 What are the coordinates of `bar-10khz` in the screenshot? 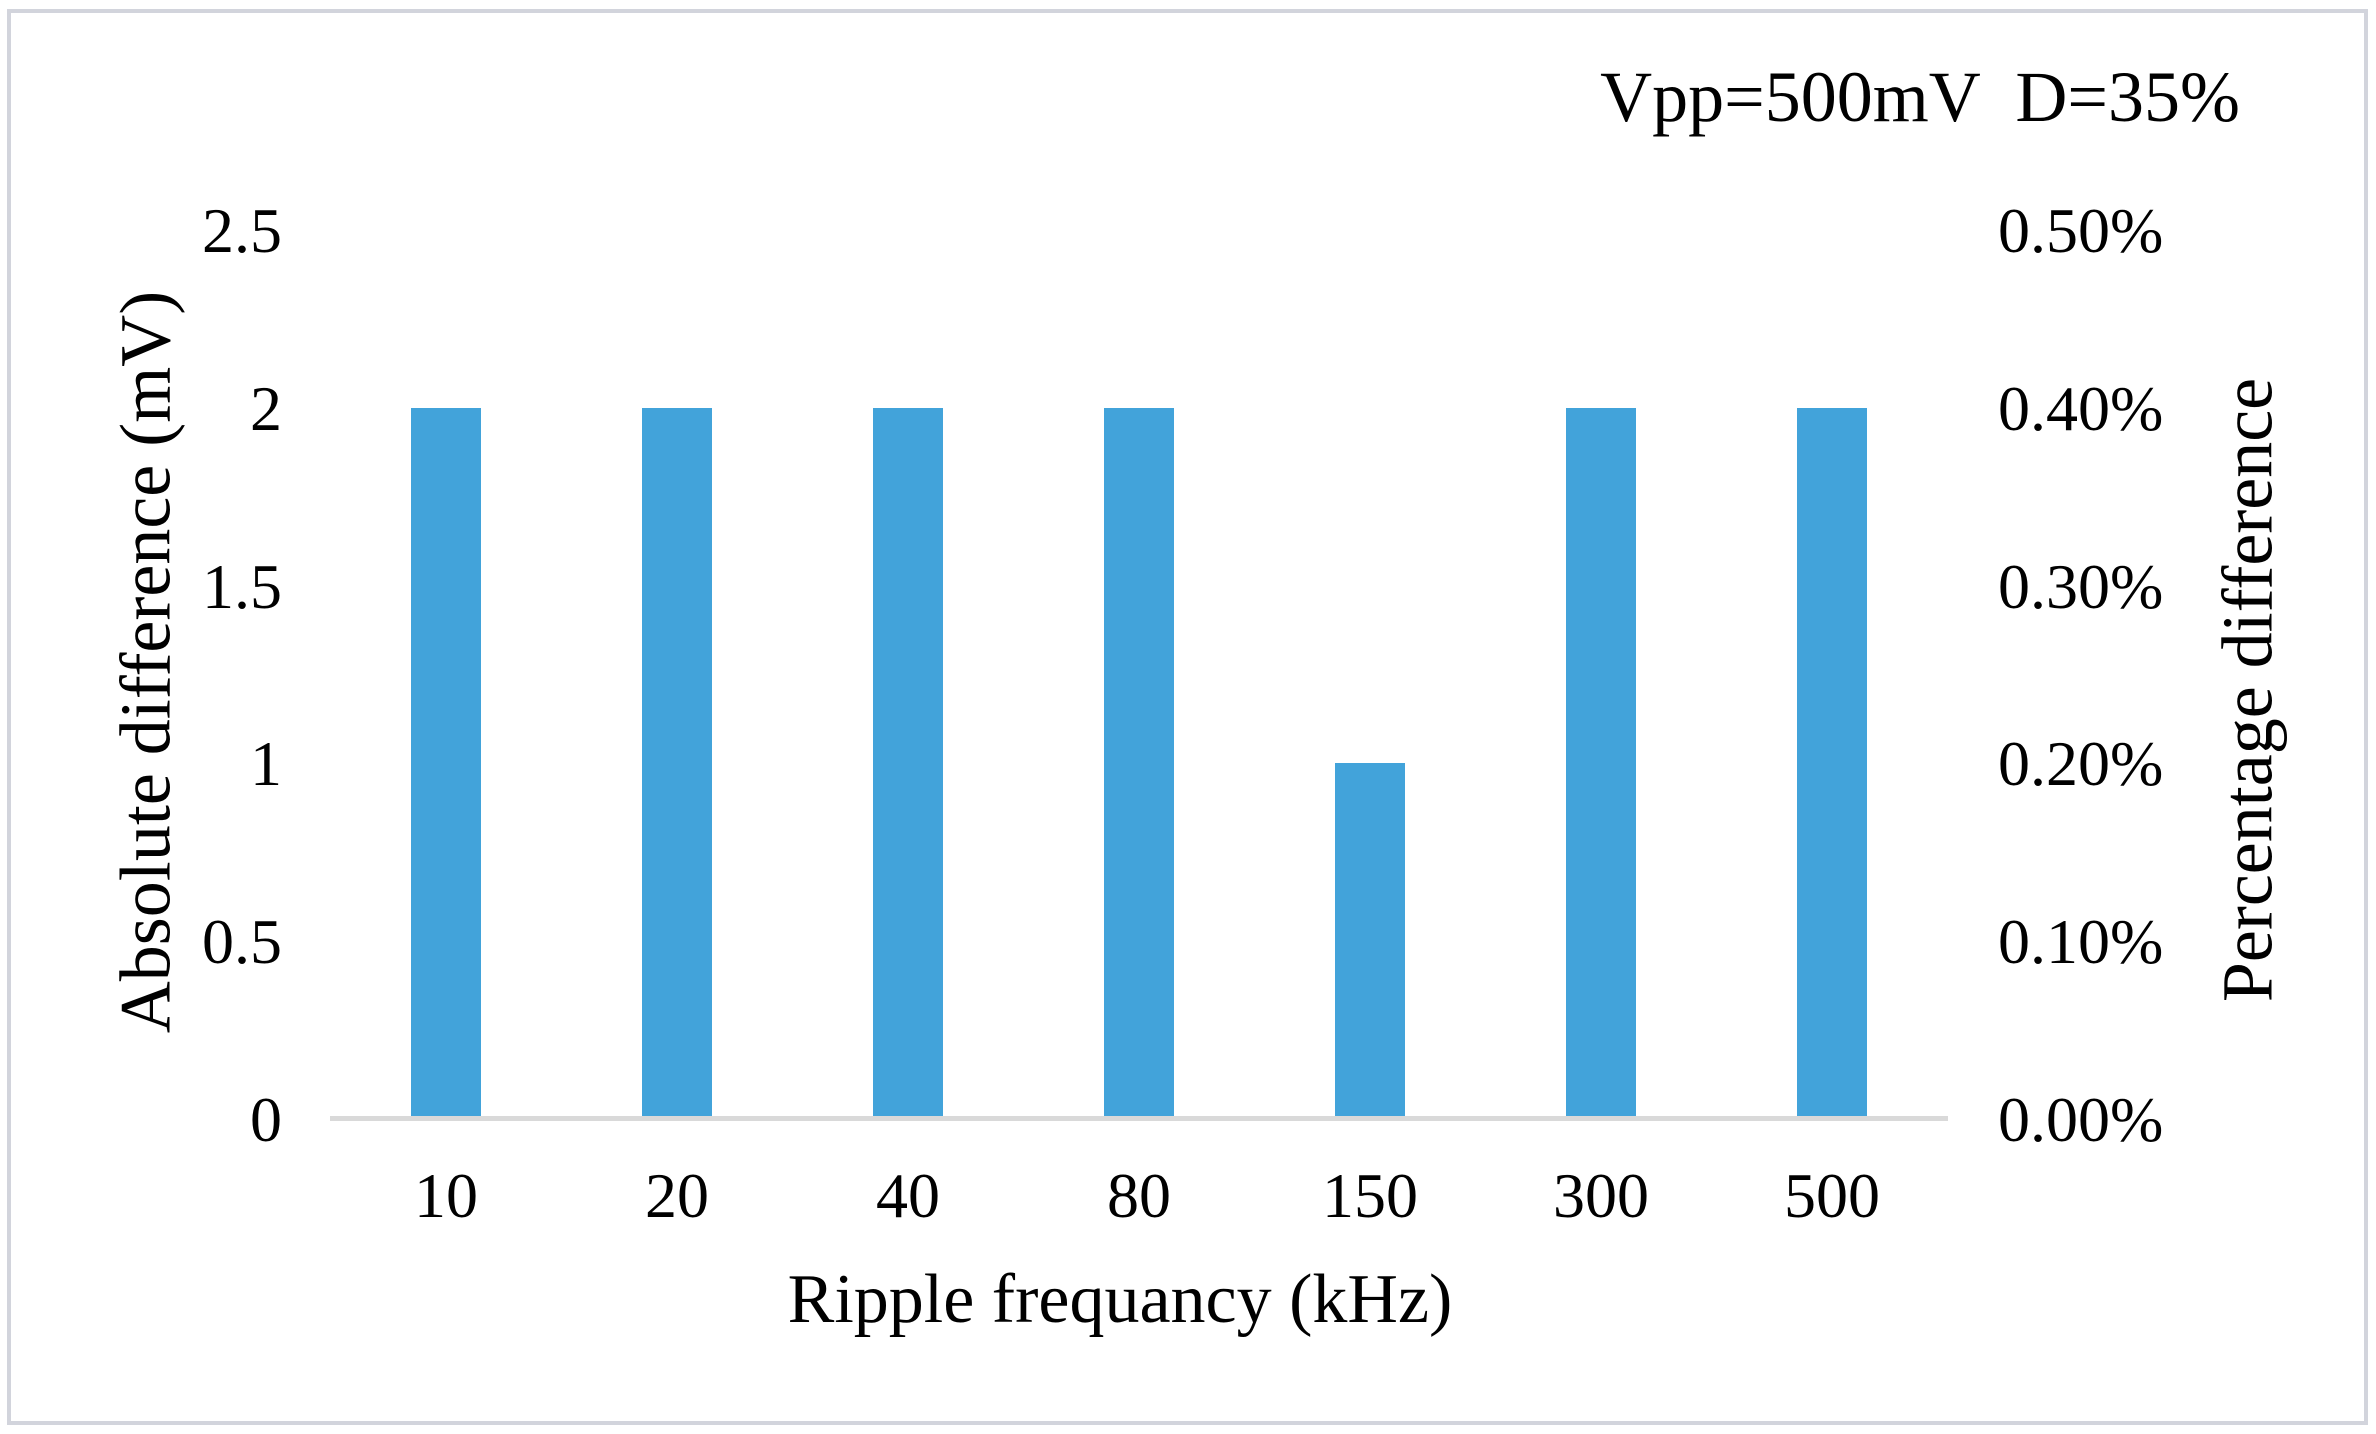 It's located at (445, 762).